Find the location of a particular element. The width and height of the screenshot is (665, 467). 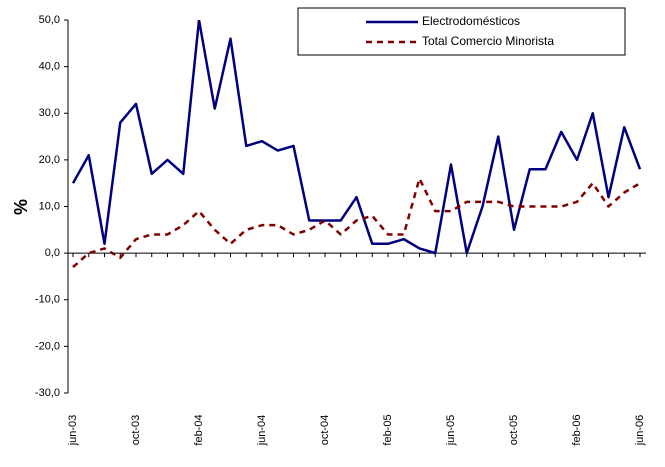

x-tick-label: feb-06 is located at coordinates (577, 429).